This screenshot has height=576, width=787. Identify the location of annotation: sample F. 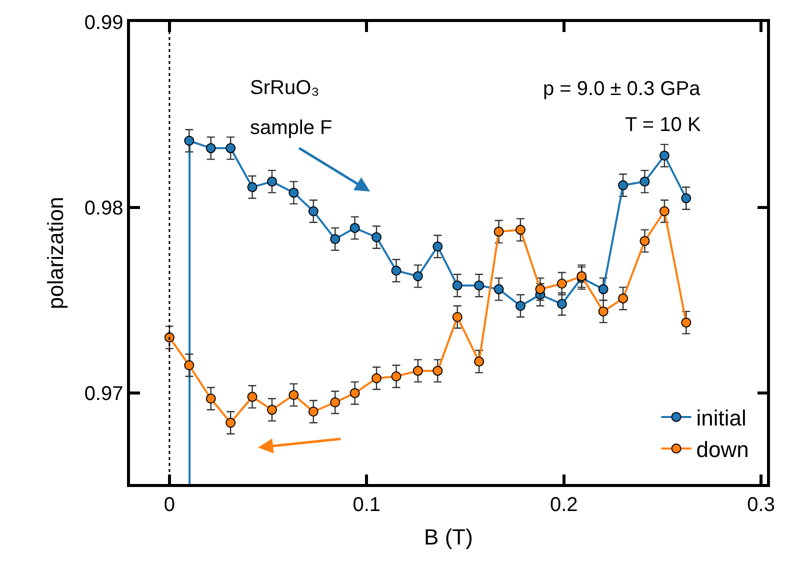
(291, 128).